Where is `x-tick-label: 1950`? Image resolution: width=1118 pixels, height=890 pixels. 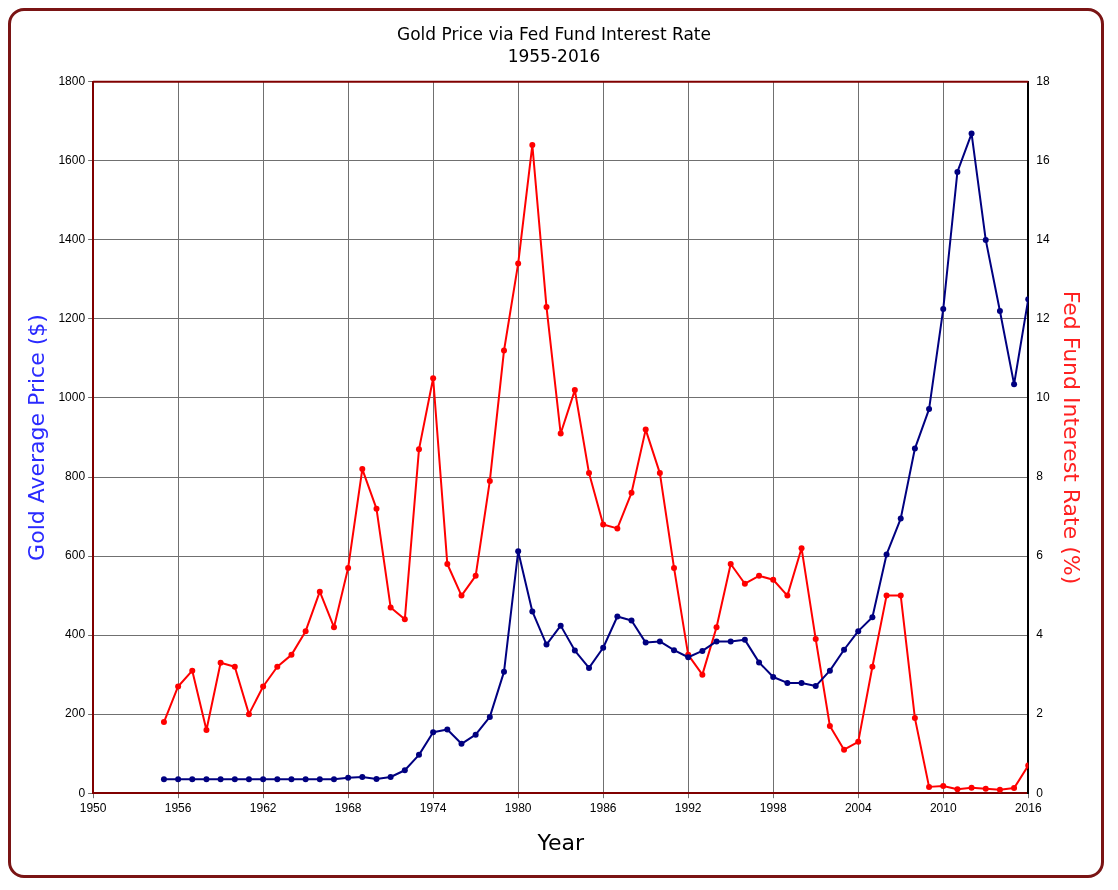 x-tick-label: 1950 is located at coordinates (93, 807).